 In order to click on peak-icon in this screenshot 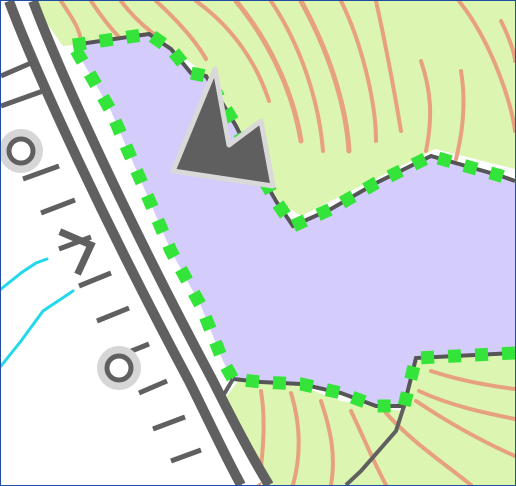, I will do `click(223, 127)`.